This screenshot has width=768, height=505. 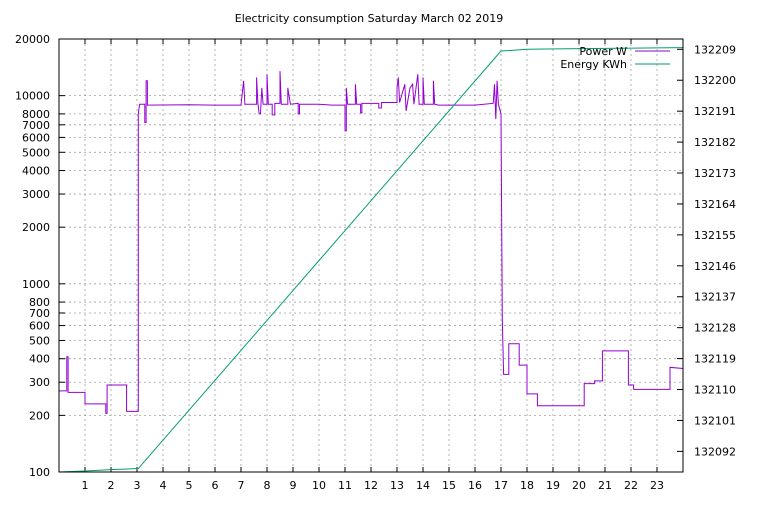 I want to click on right-tick-label: 132155, so click(x=715, y=235).